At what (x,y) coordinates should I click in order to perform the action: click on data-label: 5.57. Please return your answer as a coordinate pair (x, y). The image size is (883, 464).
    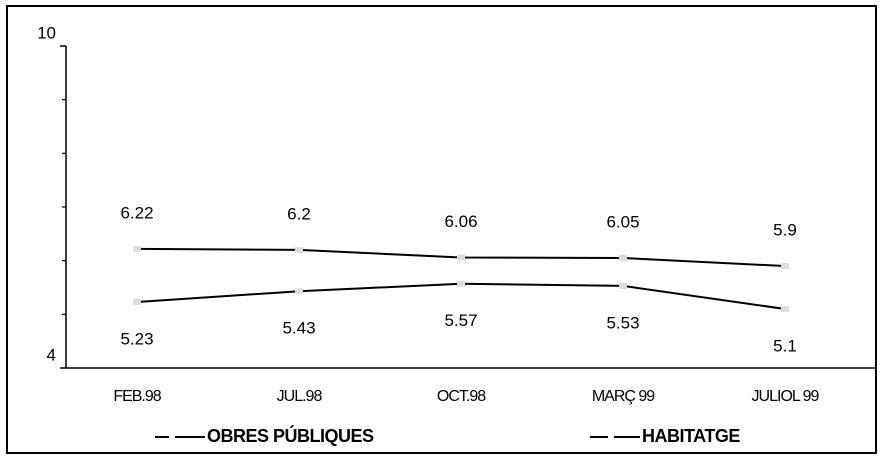
    Looking at the image, I should click on (460, 320).